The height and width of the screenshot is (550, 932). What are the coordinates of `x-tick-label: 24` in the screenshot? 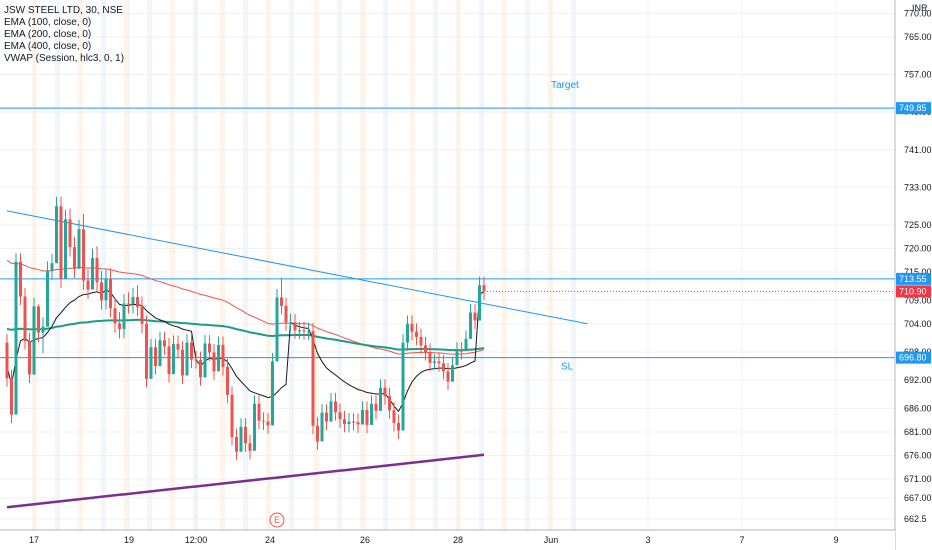 It's located at (270, 540).